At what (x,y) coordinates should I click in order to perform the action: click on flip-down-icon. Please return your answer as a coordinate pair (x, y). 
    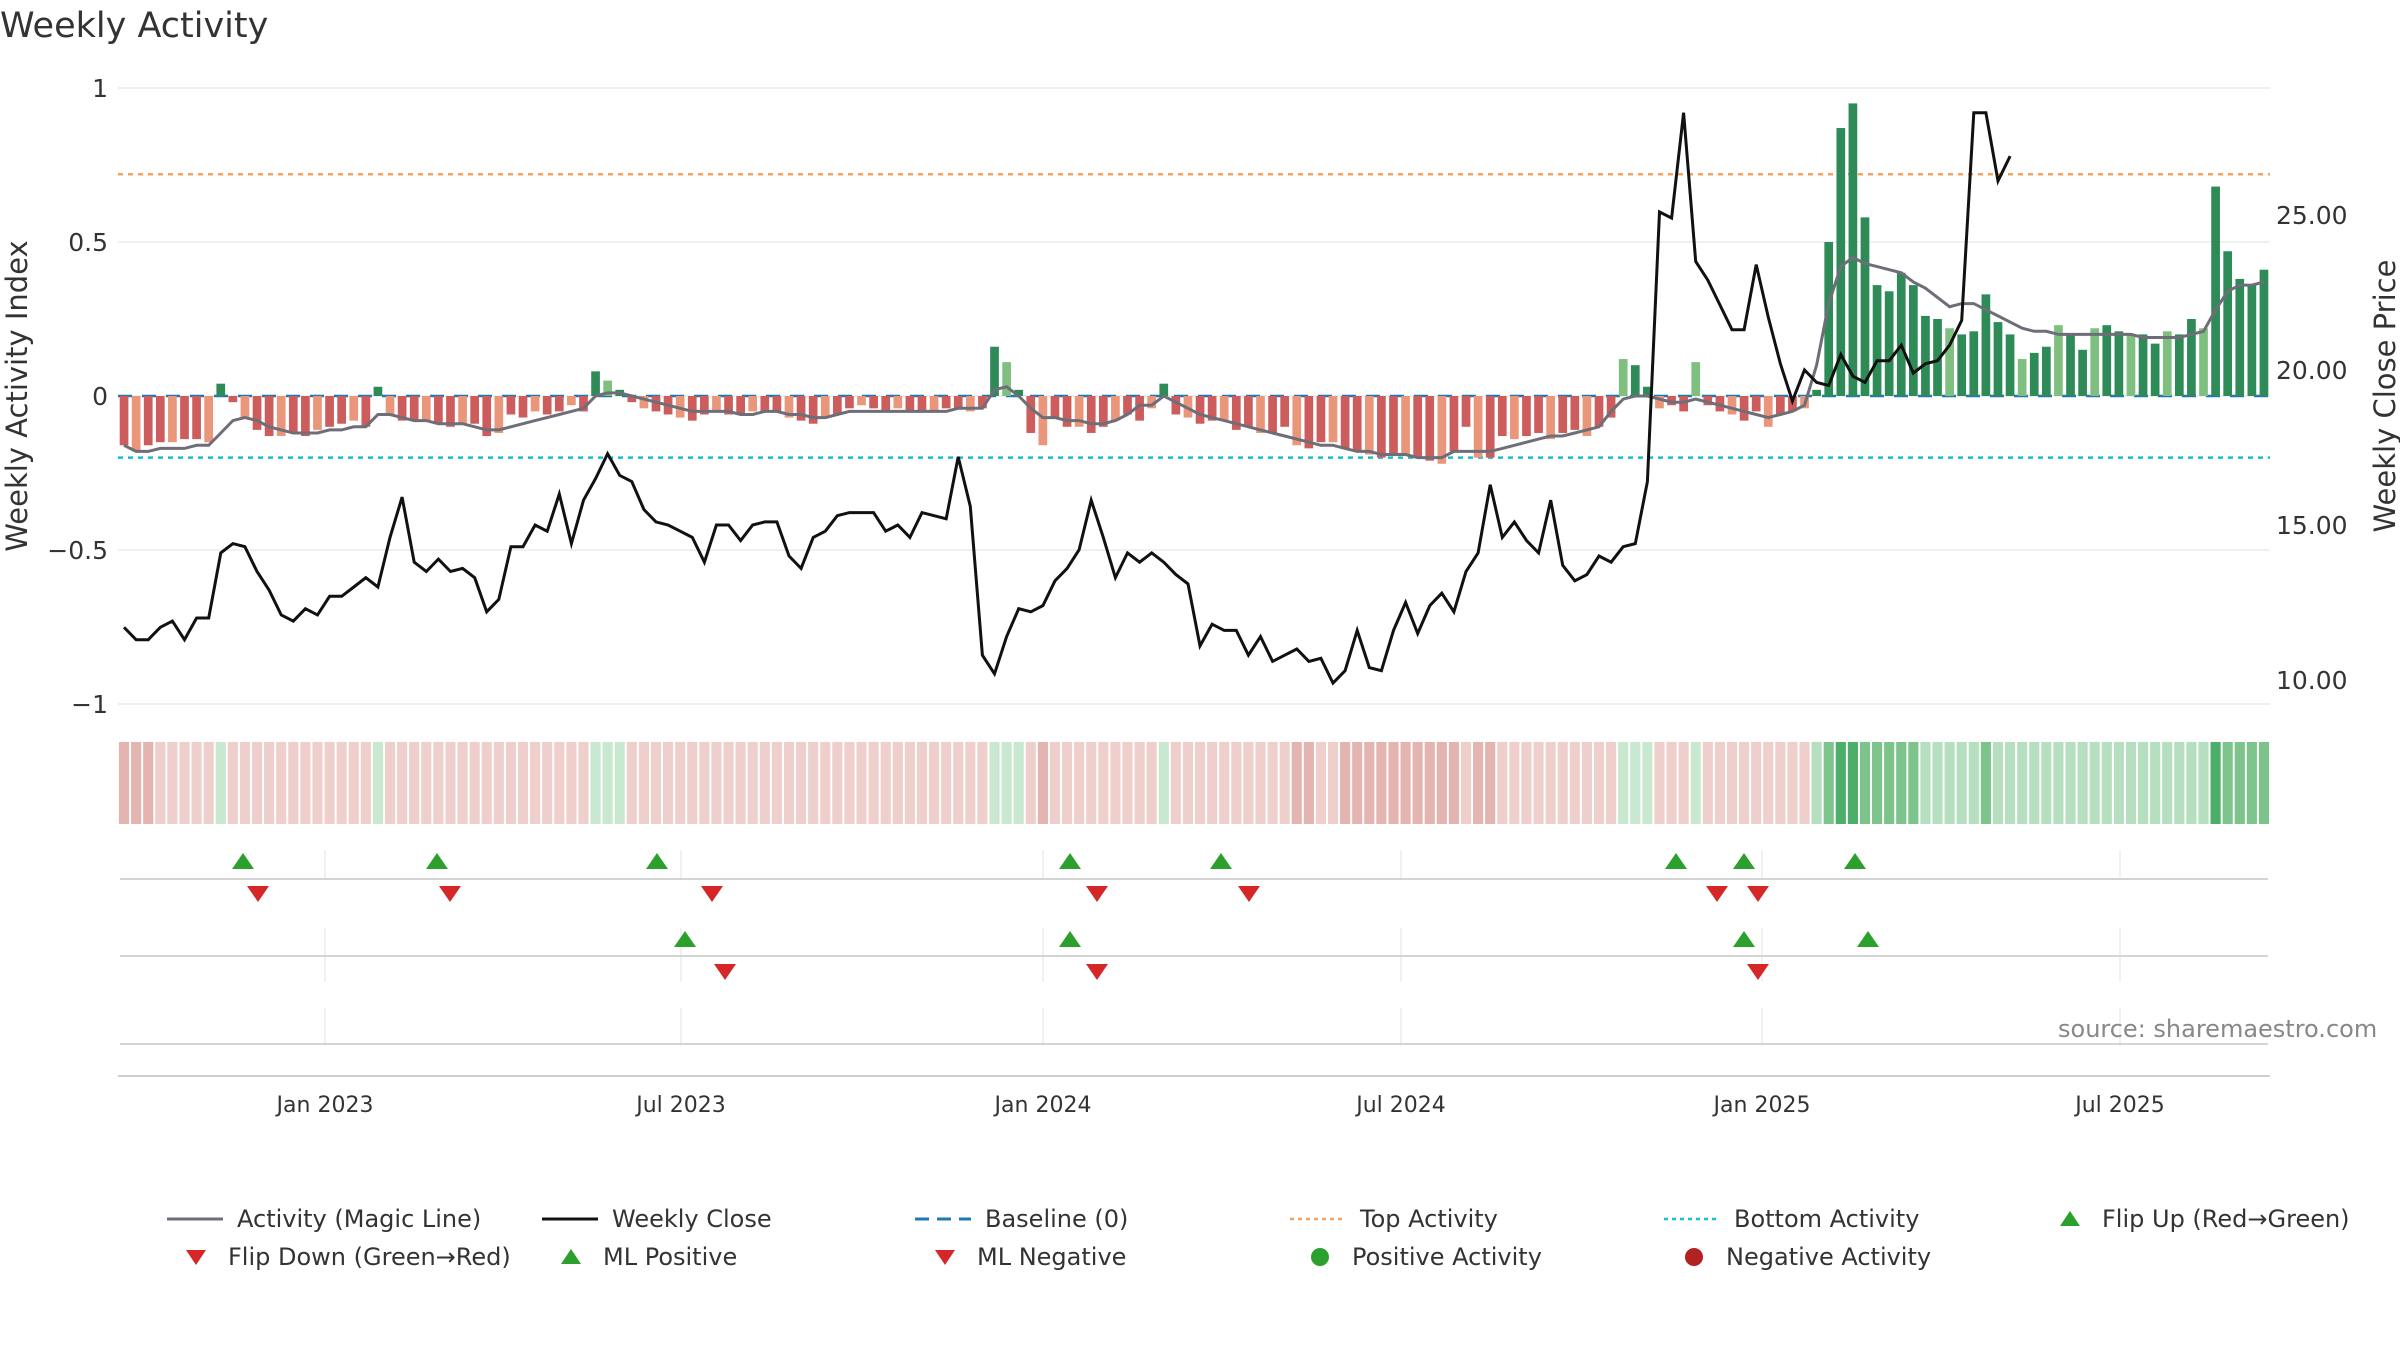
    Looking at the image, I should click on (196, 1257).